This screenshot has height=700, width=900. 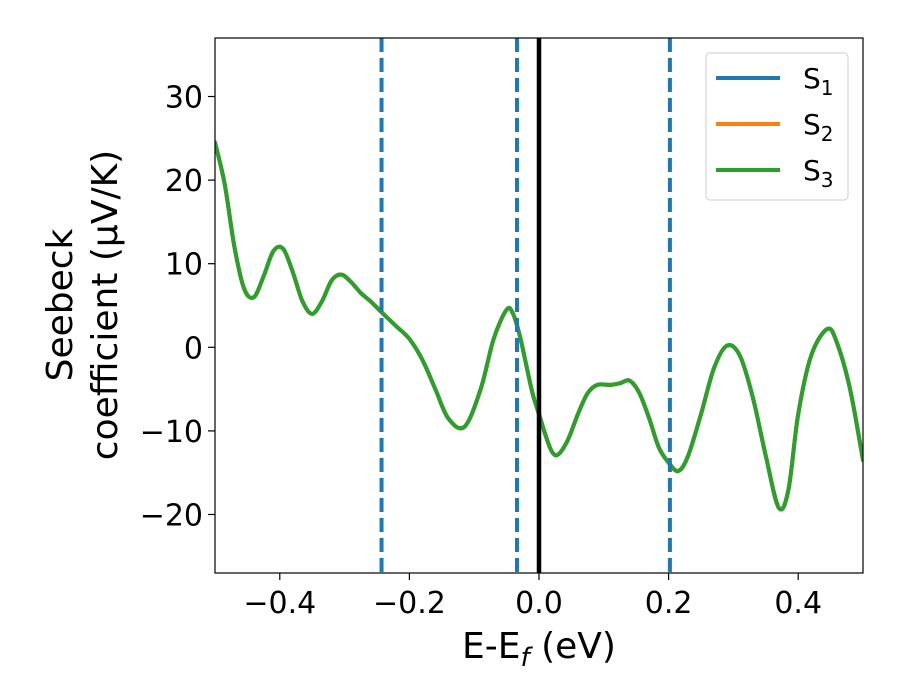 I want to click on legend: S1 S2 S3, so click(x=777, y=126).